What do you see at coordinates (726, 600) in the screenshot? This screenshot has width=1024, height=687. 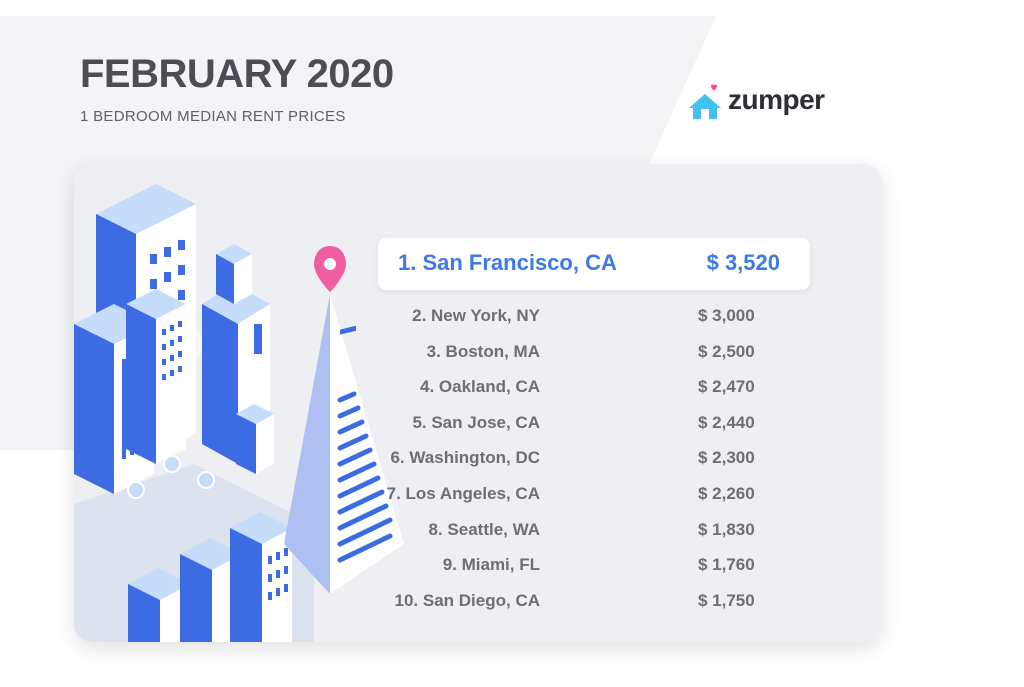 I see `city-price: $ 1,750` at bounding box center [726, 600].